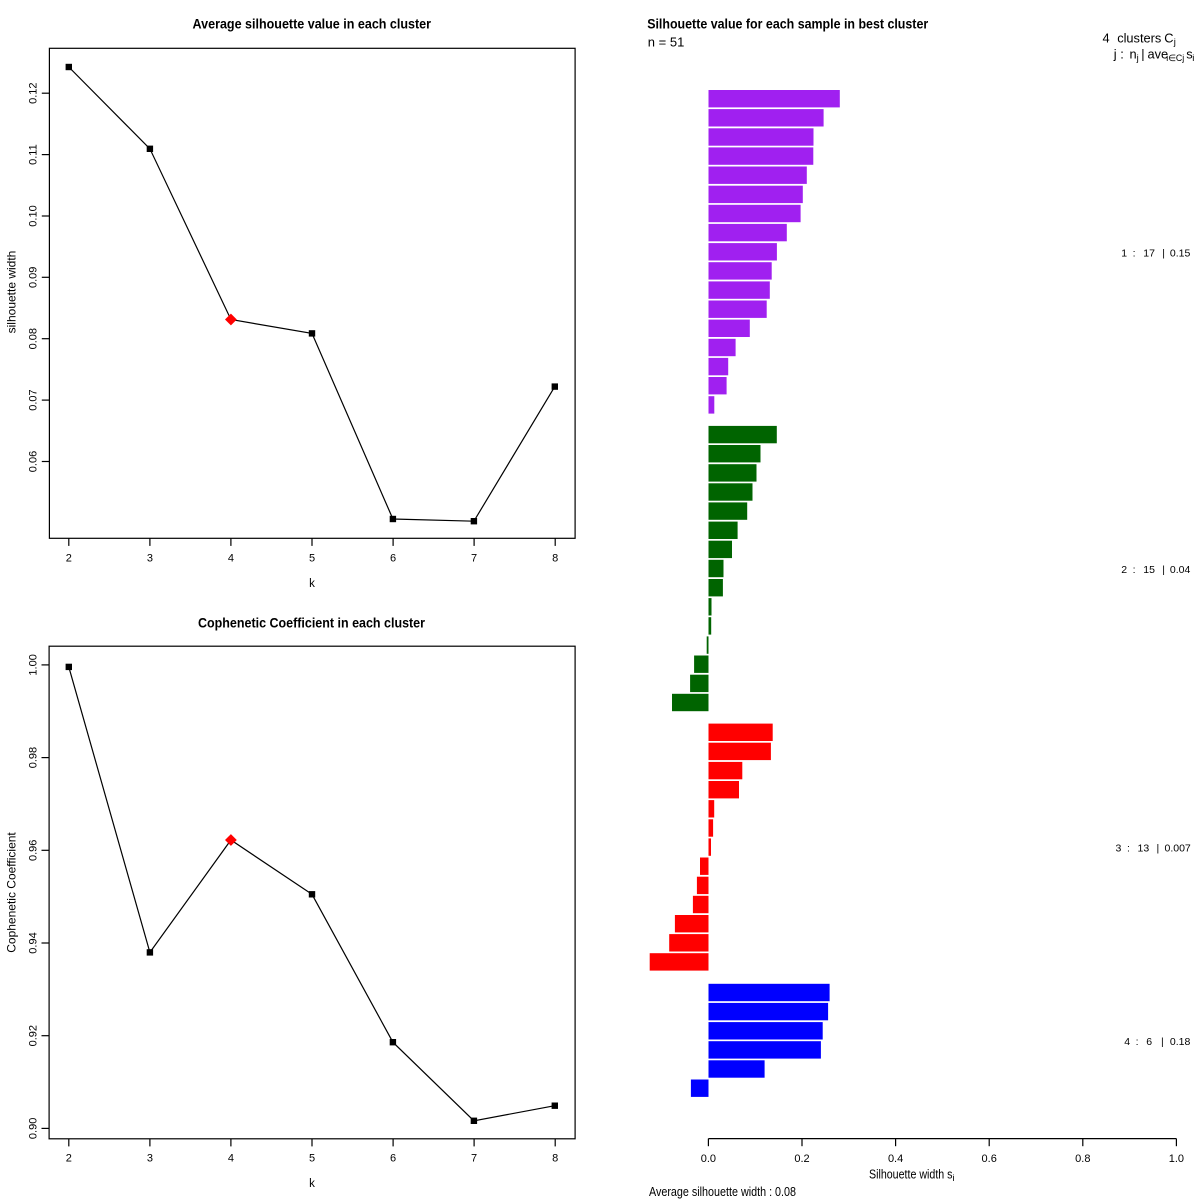 The width and height of the screenshot is (1200, 1200). What do you see at coordinates (1176, 1159) in the screenshot?
I see `svg-text: 1.0` at bounding box center [1176, 1159].